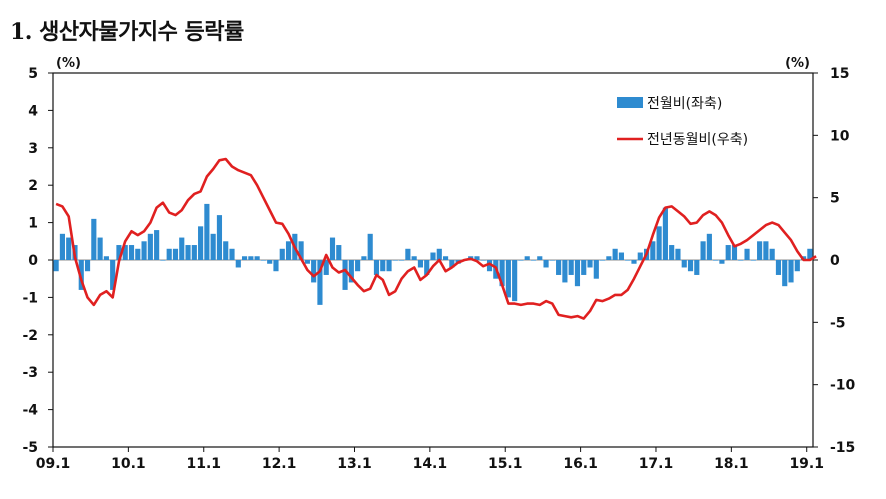 This screenshot has height=499, width=886. What do you see at coordinates (842, 448) in the screenshot?
I see `right-tick-label: -15` at bounding box center [842, 448].